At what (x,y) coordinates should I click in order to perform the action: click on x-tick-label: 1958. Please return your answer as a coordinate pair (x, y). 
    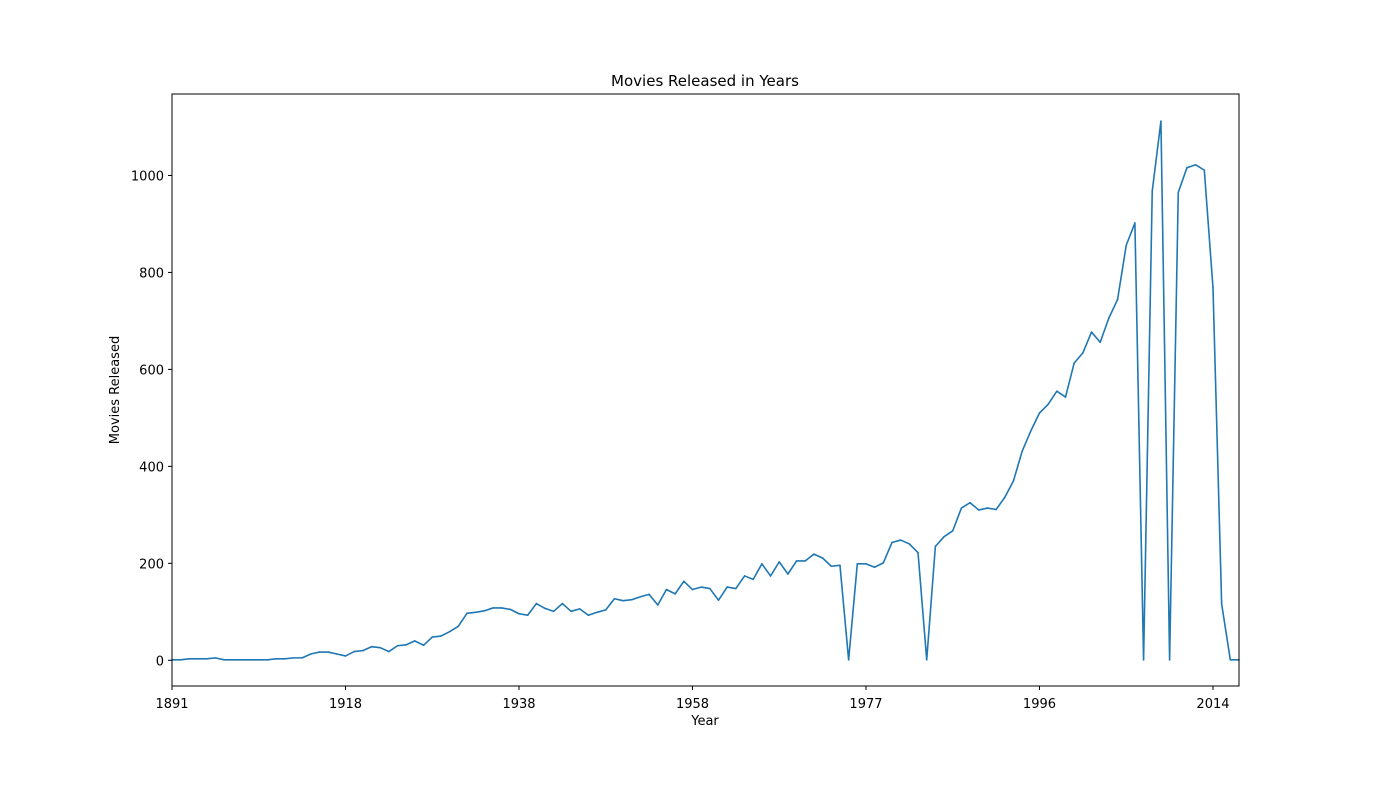
    Looking at the image, I should click on (692, 704).